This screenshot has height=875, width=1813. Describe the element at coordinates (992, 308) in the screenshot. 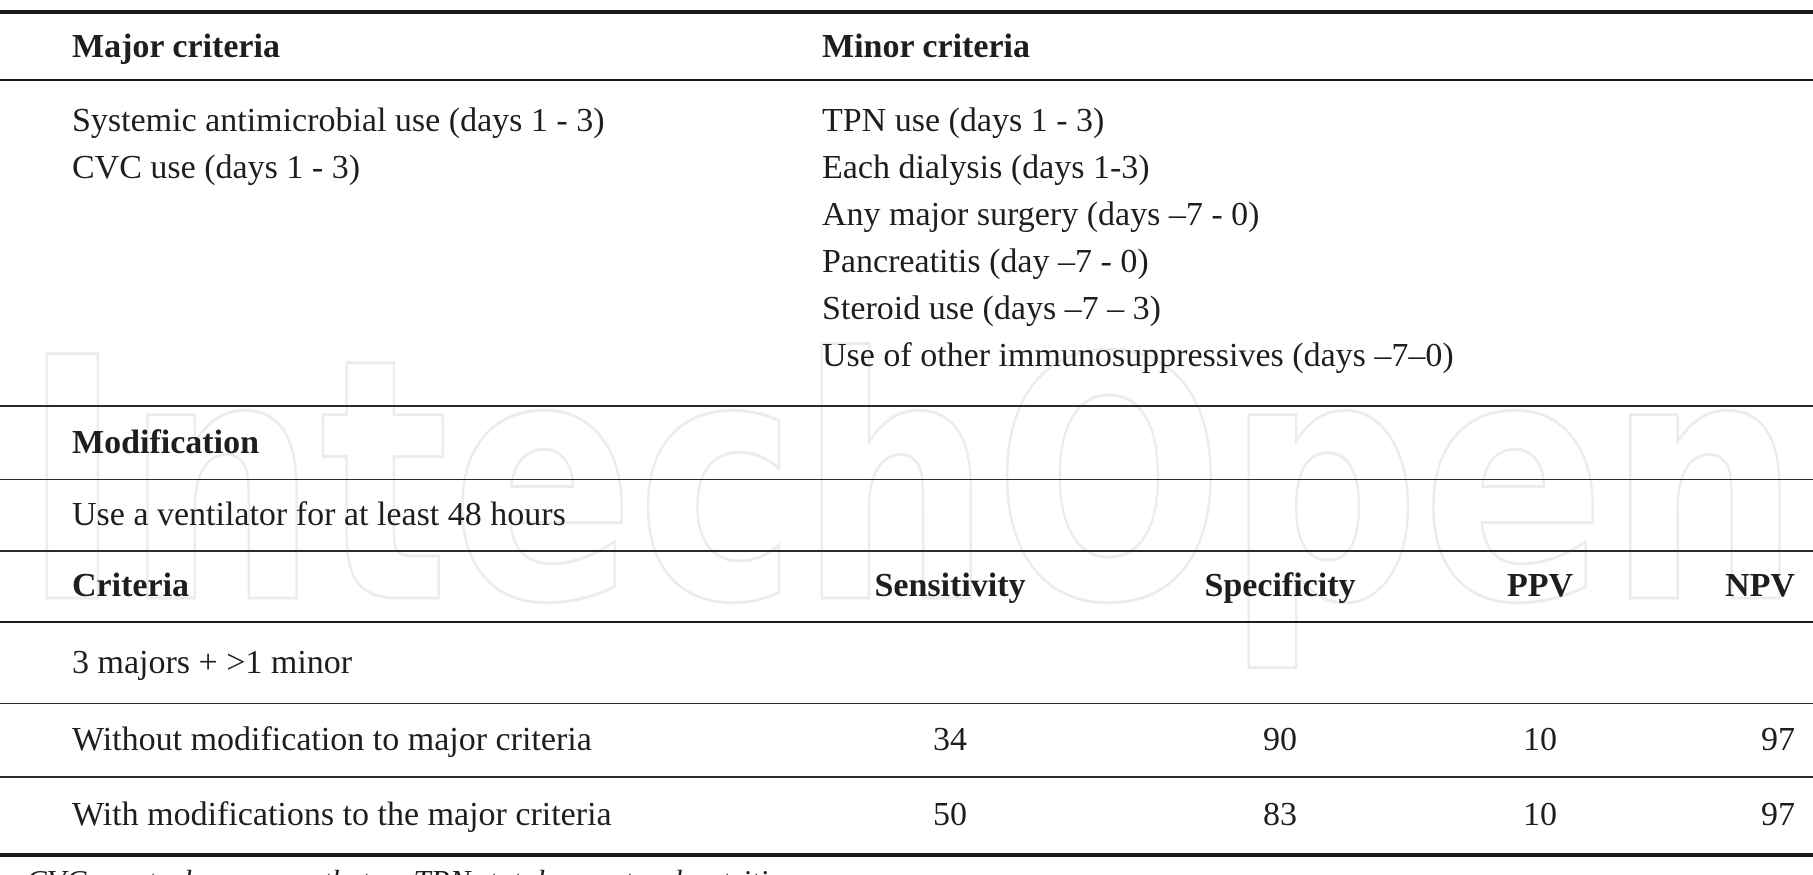

I see `minor-criteria-item: Steroid use (days –7 – 3)` at that location.